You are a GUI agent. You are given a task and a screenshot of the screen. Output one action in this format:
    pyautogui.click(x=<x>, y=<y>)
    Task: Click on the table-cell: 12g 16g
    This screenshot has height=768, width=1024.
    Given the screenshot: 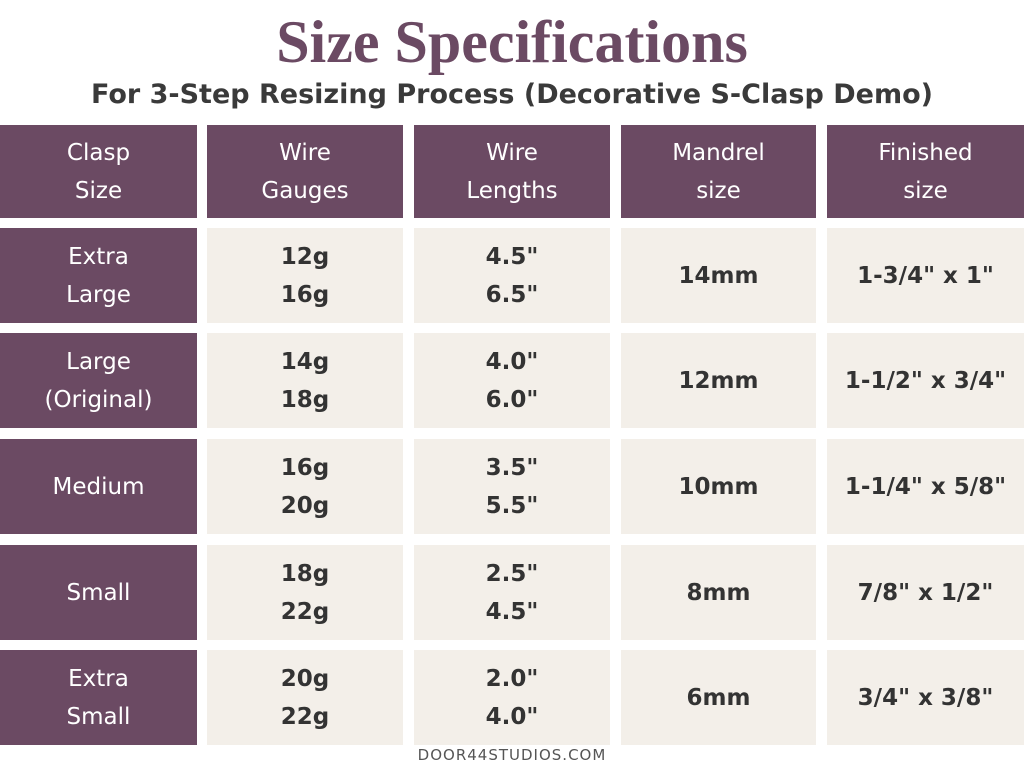 What is the action you would take?
    pyautogui.click(x=305, y=275)
    